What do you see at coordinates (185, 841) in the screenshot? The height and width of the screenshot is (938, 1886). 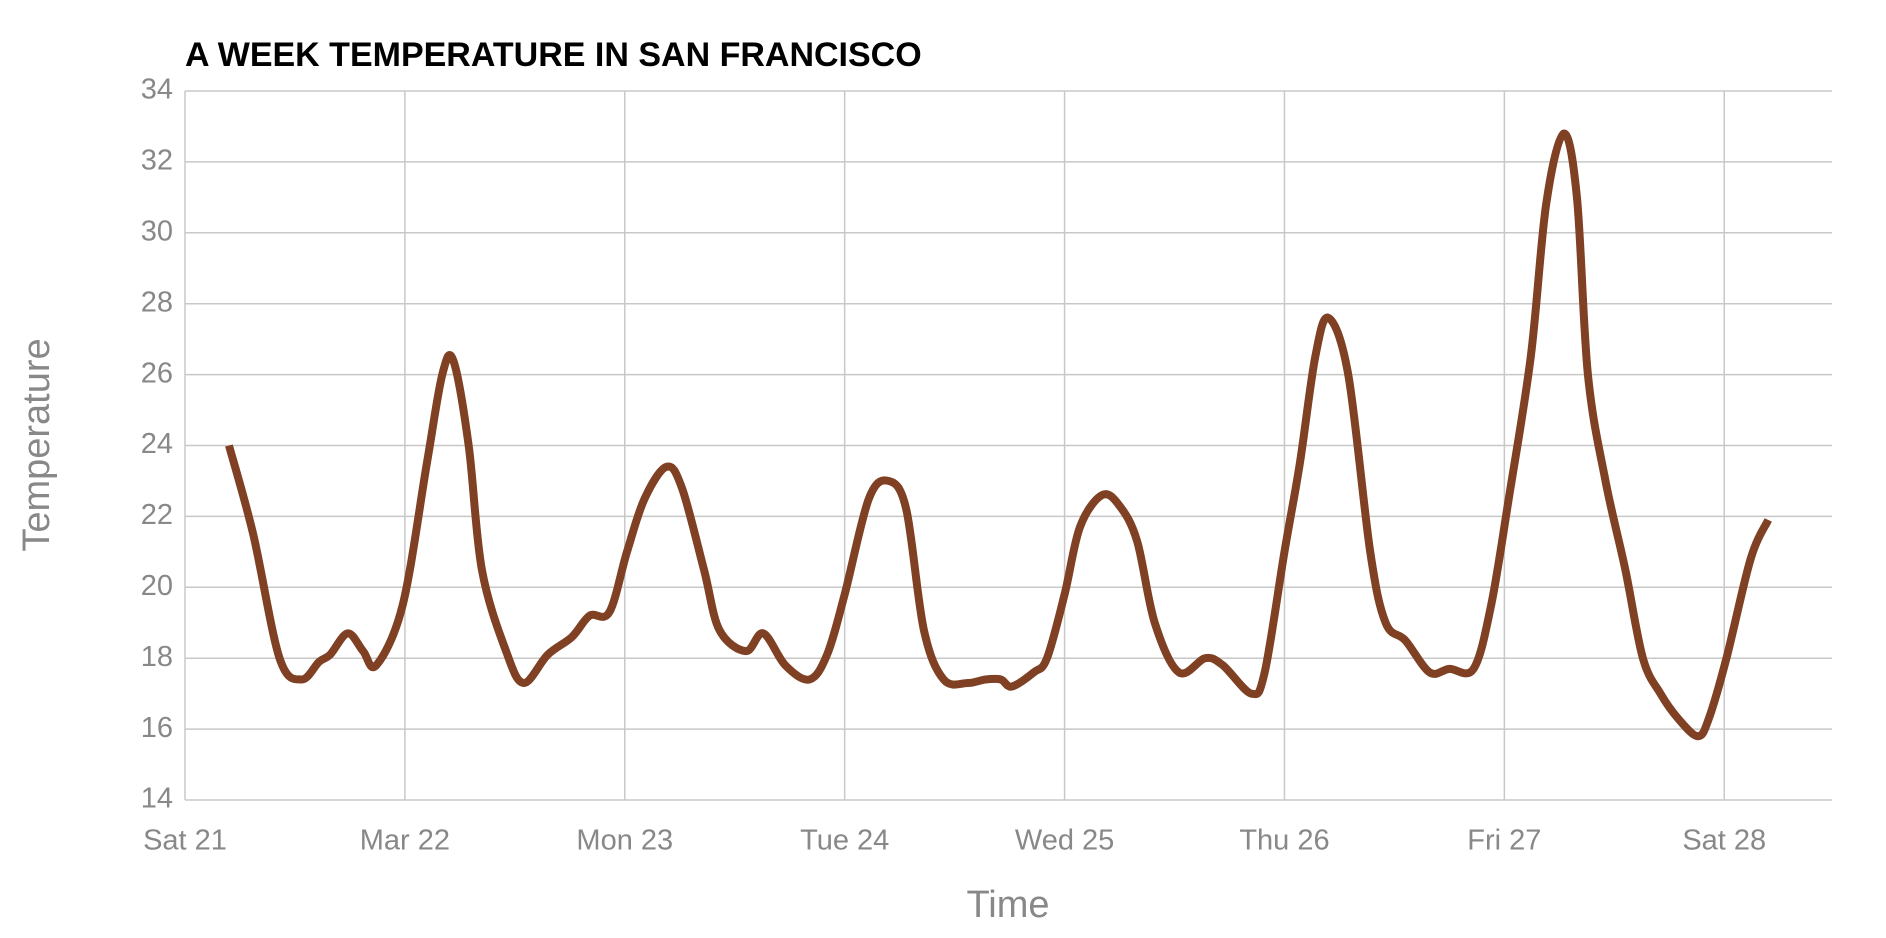 I see `x-tick-label: Sat 21` at bounding box center [185, 841].